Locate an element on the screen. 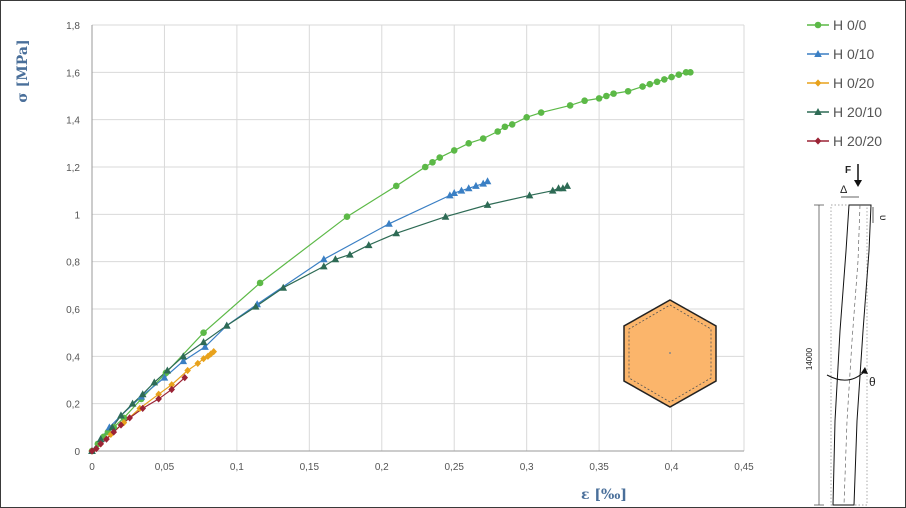  height-label: 14000 is located at coordinates (809, 358).